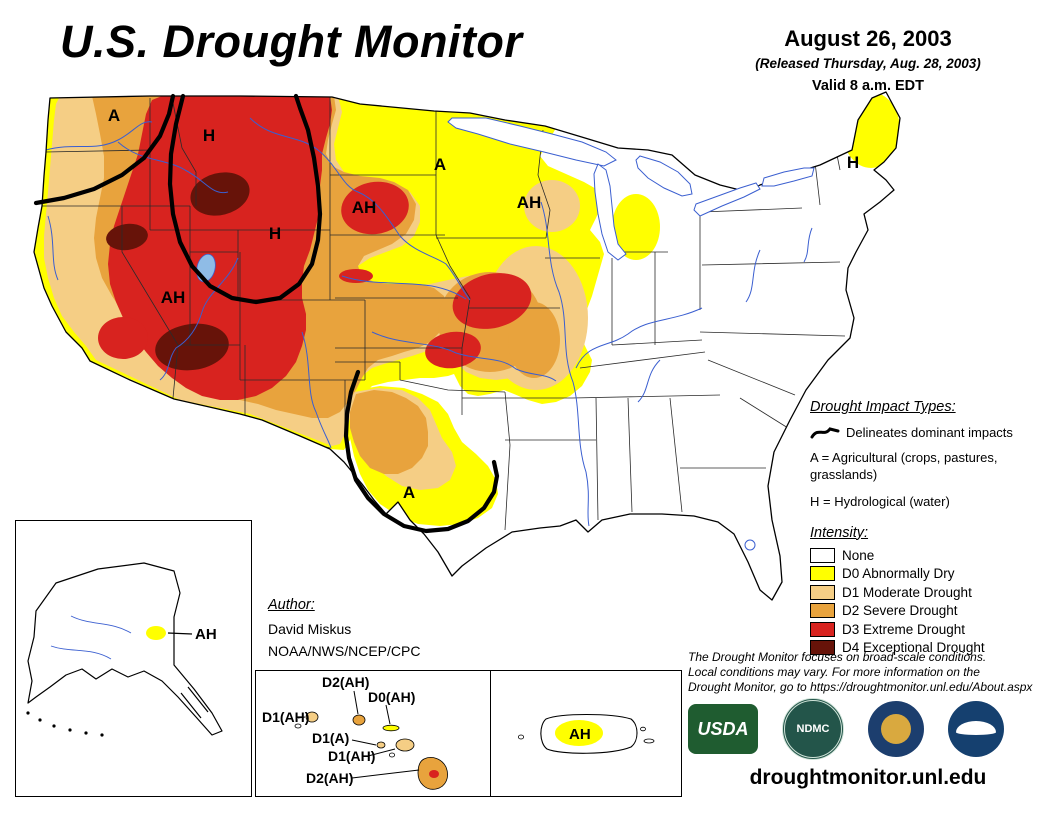 The height and width of the screenshot is (816, 1056). What do you see at coordinates (434, 774) in the screenshot?
I see `island-hawaii-d3-core` at bounding box center [434, 774].